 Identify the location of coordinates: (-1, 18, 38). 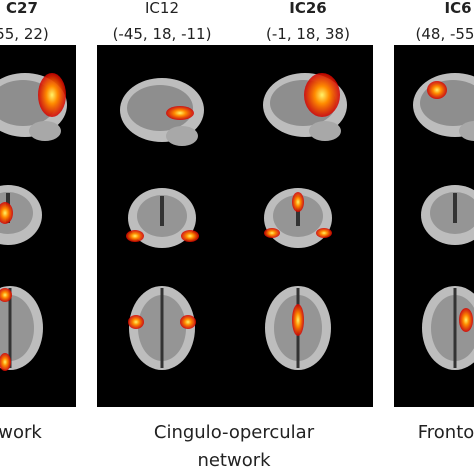
(308, 34).